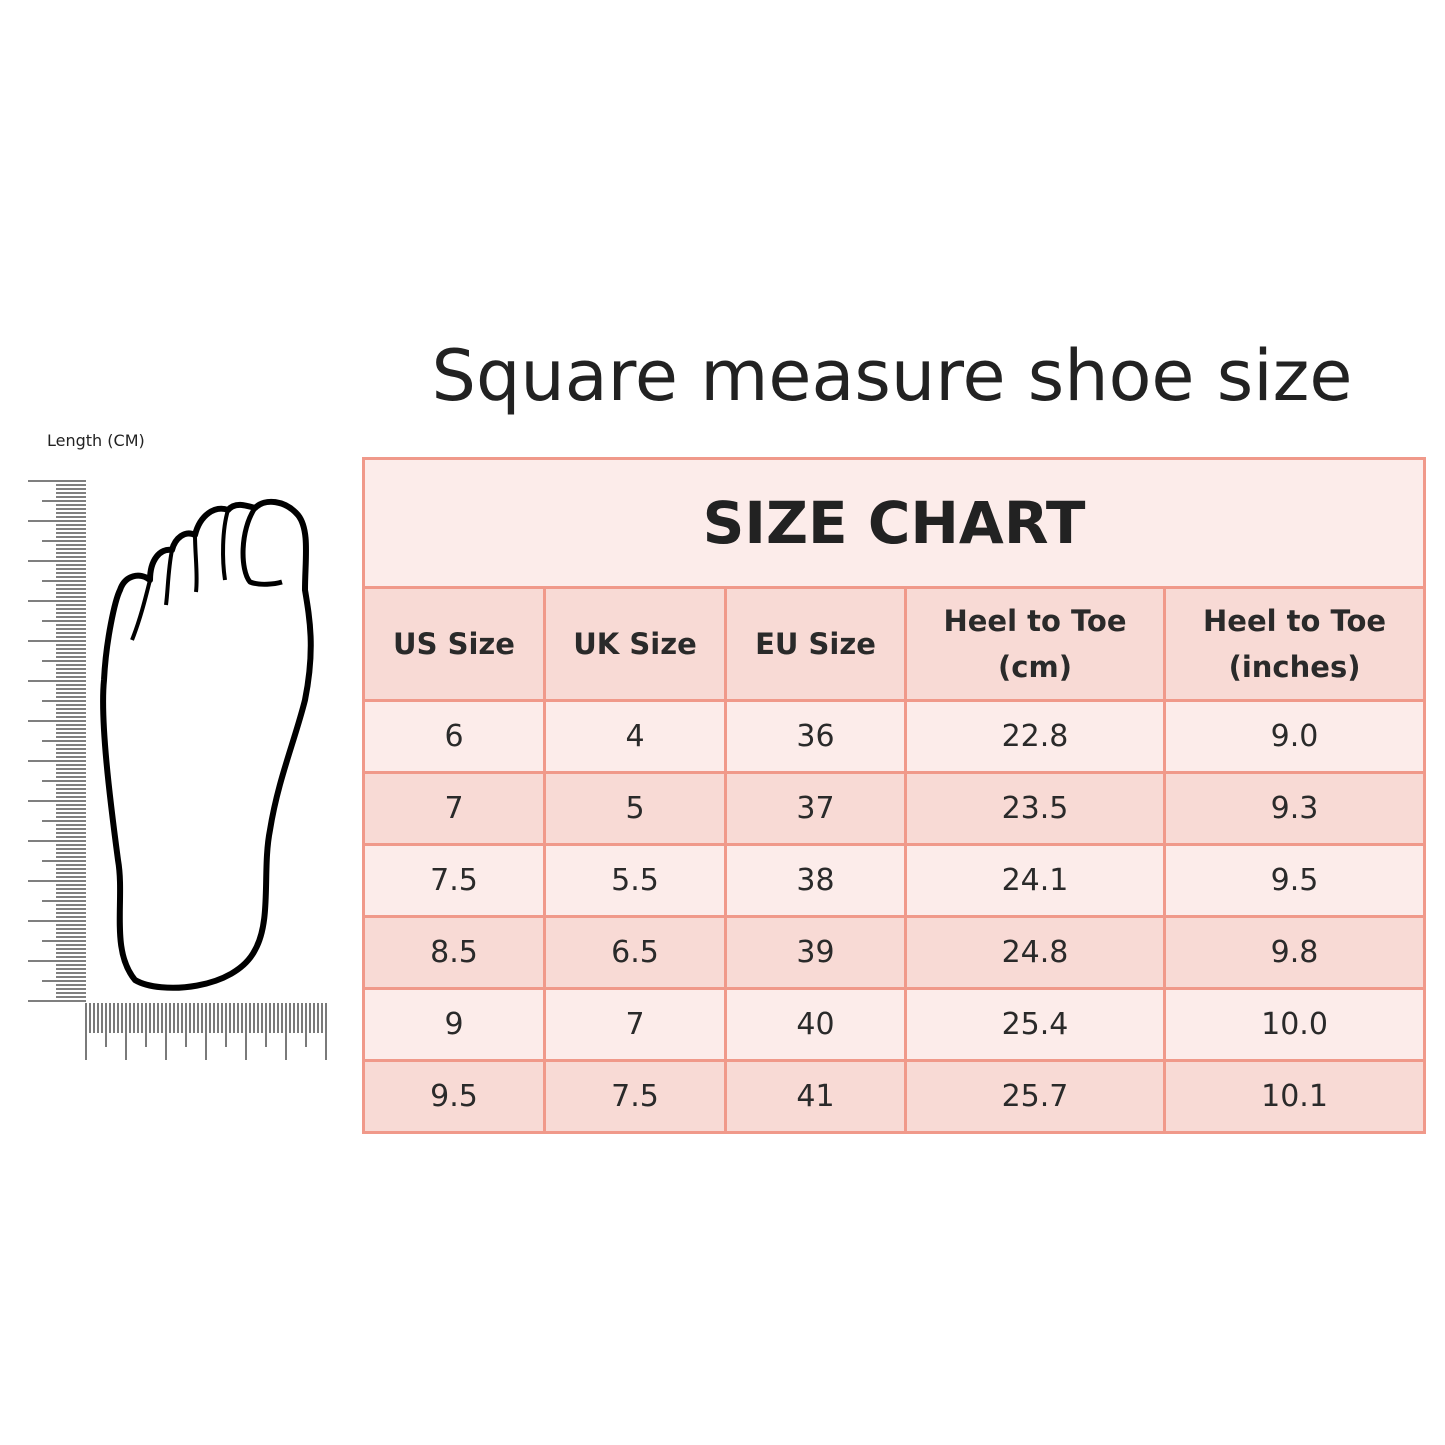 This screenshot has height=1445, width=1445. I want to click on table-cell: 5.5, so click(635, 880).